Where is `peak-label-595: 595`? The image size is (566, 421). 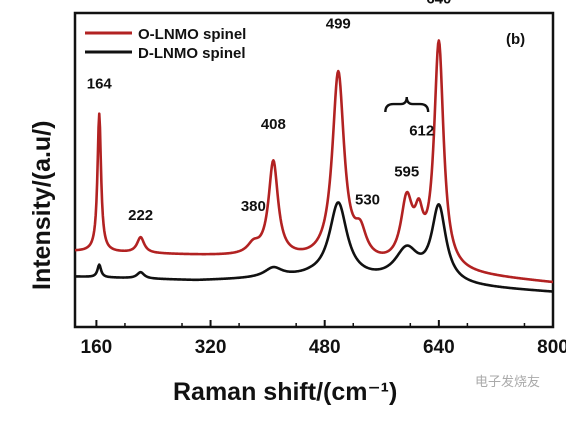
peak-label-595: 595 is located at coordinates (406, 171).